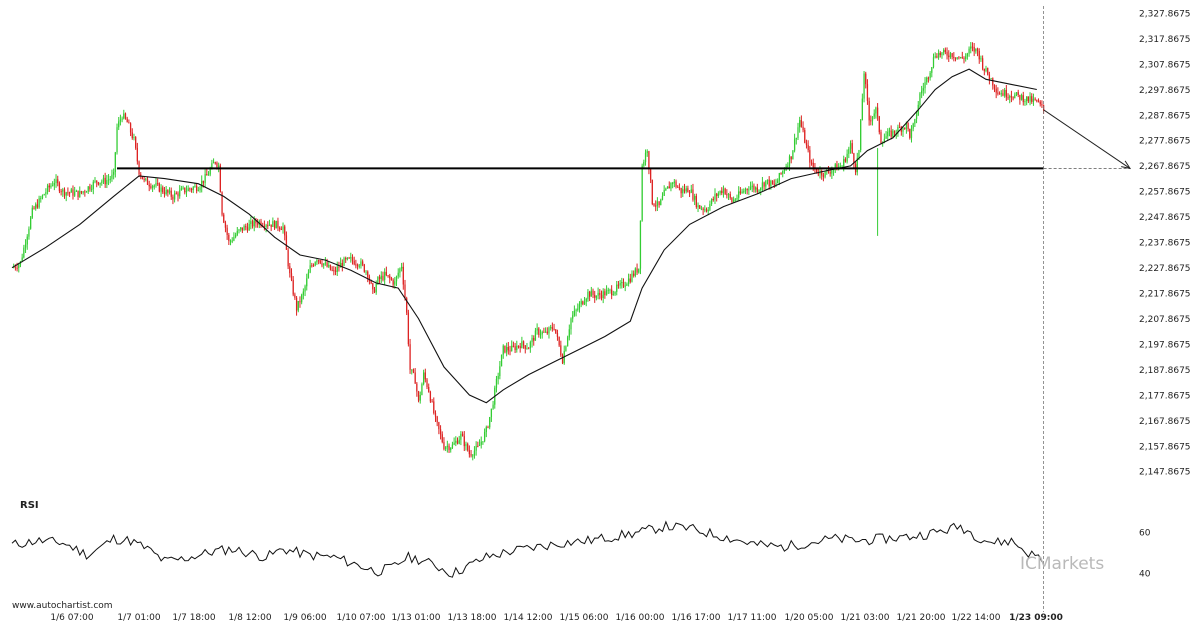 The height and width of the screenshot is (630, 1200). Describe the element at coordinates (1165, 473) in the screenshot. I see `price-tick-label: 2,147.8675` at that location.